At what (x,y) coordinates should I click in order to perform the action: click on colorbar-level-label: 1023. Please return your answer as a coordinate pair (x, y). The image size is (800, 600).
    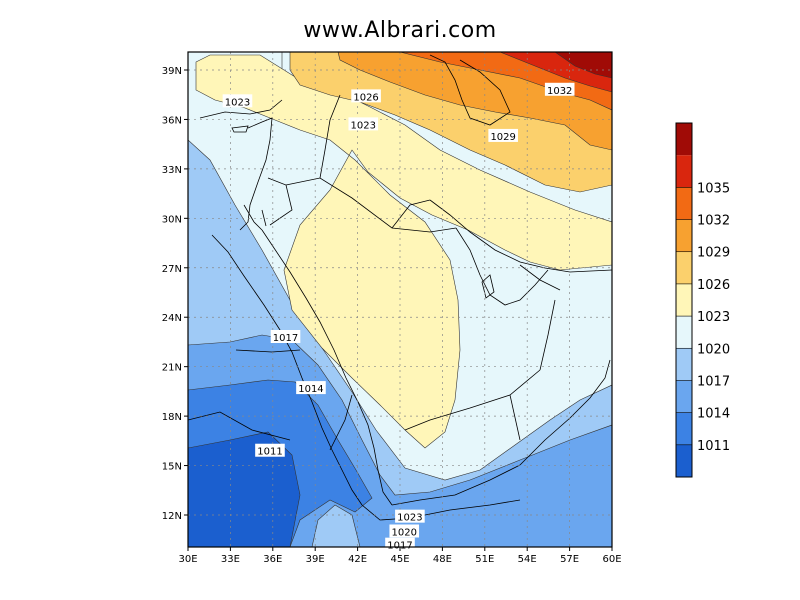
    Looking at the image, I should click on (713, 317).